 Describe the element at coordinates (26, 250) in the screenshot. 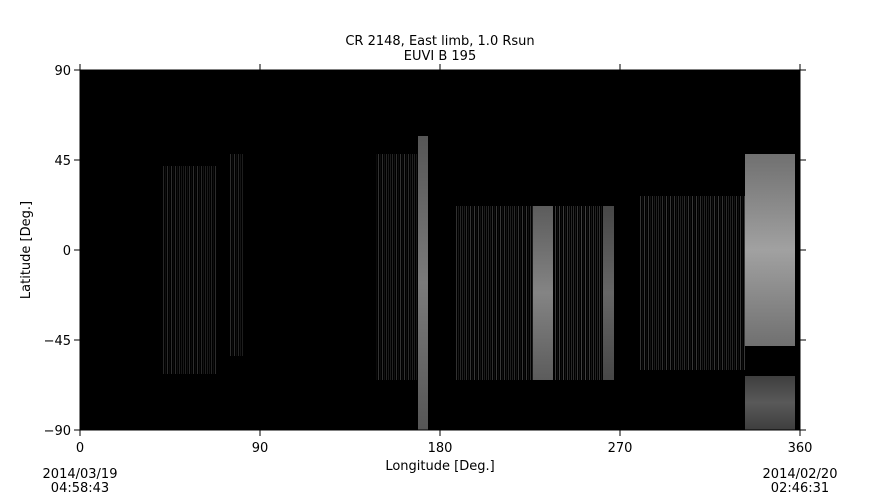

I see `y-axis-label: Latitude [Deg.]` at that location.